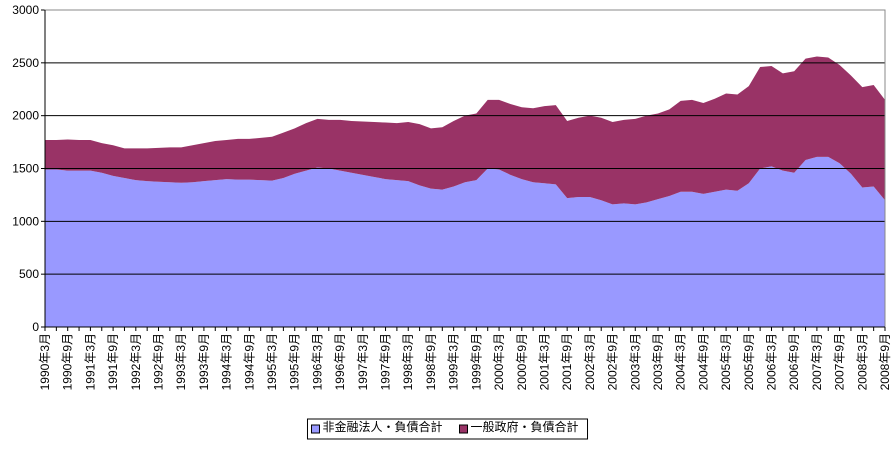 The image size is (895, 452). Describe the element at coordinates (749, 361) in the screenshot. I see `x-tick-label: 2005年9月` at that location.